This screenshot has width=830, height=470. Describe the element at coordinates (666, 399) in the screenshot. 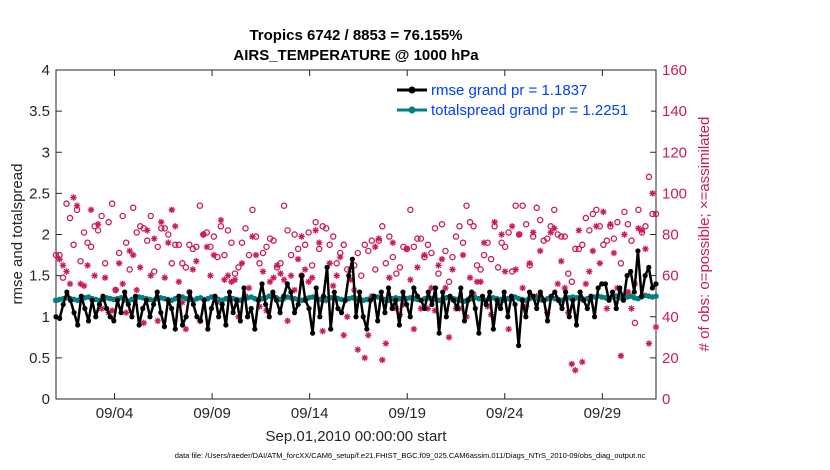

I see `y-right-tick-label: 0` at that location.